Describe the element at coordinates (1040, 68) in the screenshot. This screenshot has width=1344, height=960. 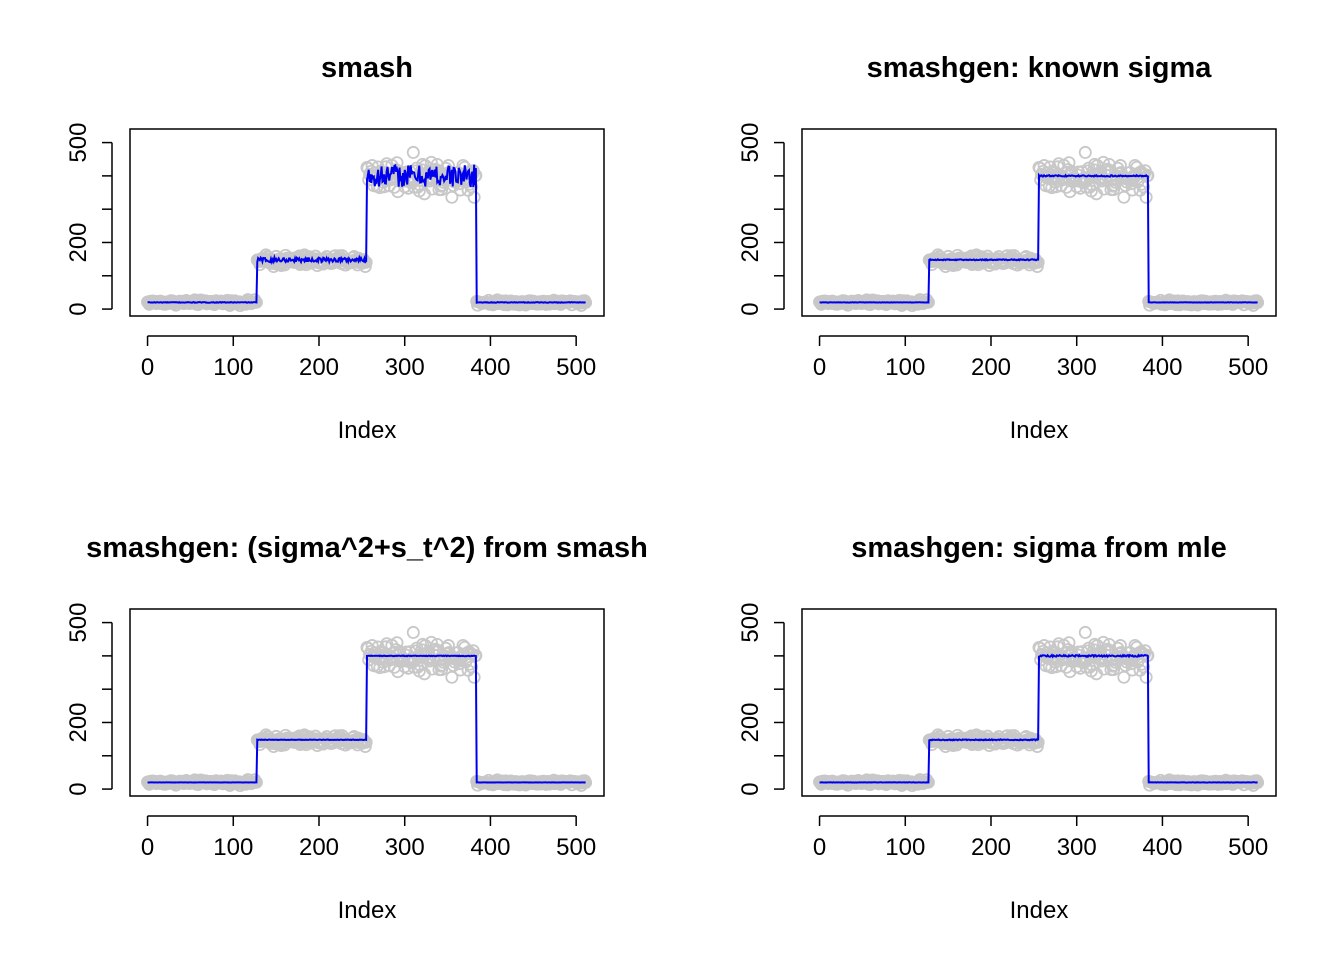
I see `panel-title: smashgen: known sigma` at that location.